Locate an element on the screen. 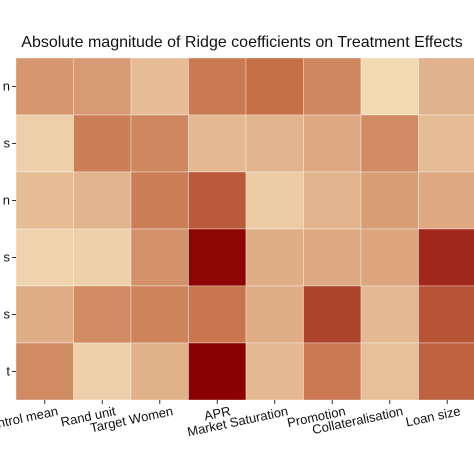 The width and height of the screenshot is (474, 474). y-axis: n s n s s t is located at coordinates (9, 229).